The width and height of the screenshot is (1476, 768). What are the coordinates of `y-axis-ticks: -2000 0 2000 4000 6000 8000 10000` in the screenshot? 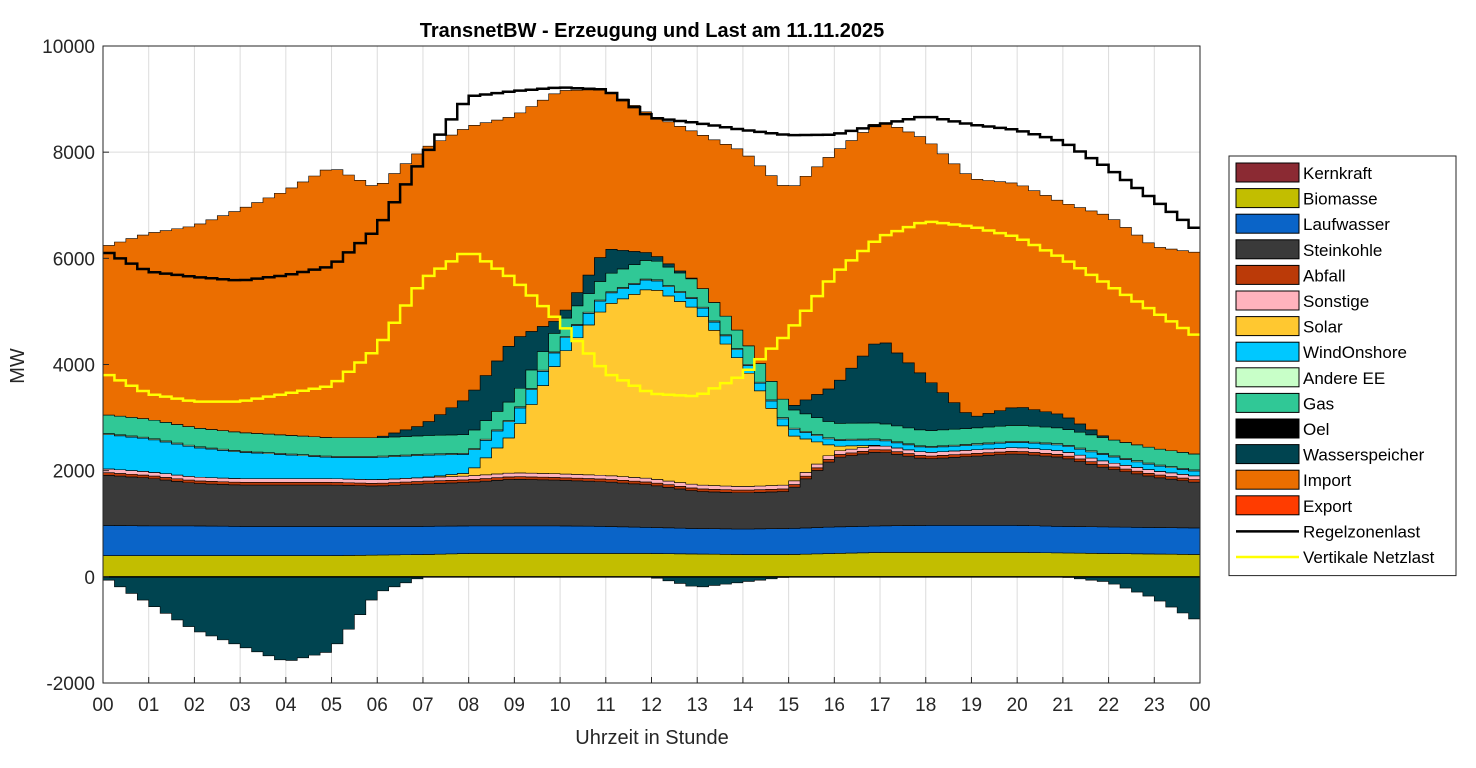 It's located at (75, 366).